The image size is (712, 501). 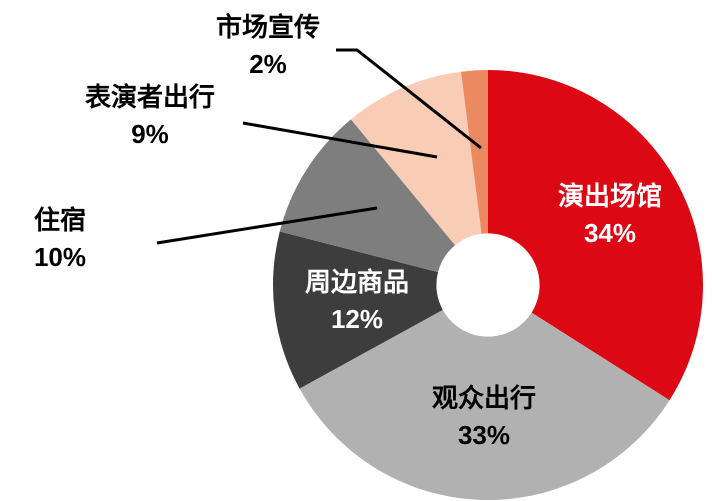 What do you see at coordinates (340, 140) in the screenshot?
I see `leader-line-performer-travel` at bounding box center [340, 140].